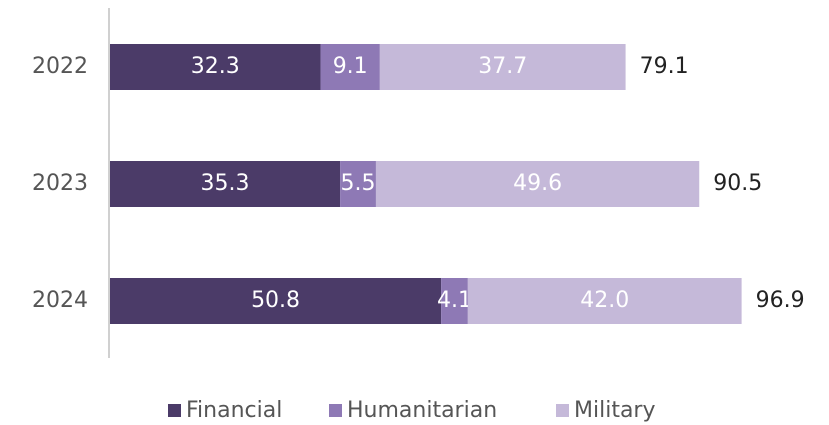 The width and height of the screenshot is (829, 425). Describe the element at coordinates (234, 410) in the screenshot. I see `legend-label: Financial` at that location.